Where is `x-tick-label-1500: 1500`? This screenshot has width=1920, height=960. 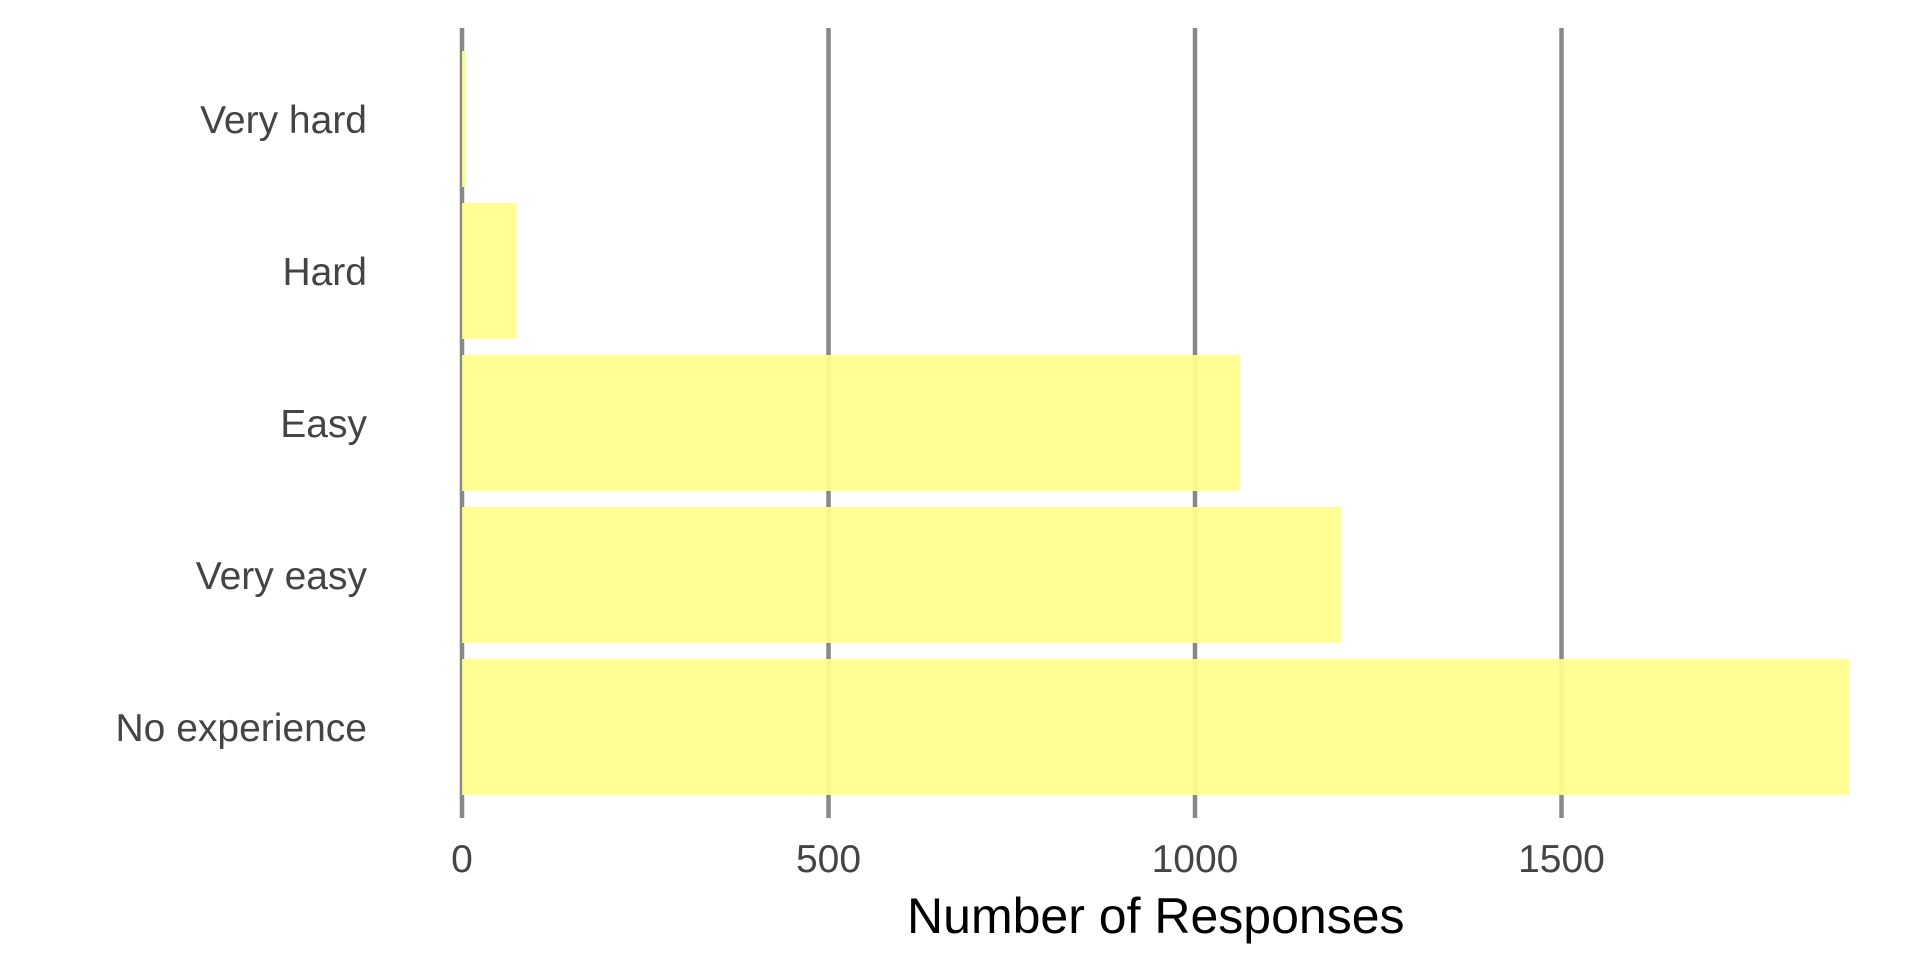
x-tick-label-1500: 1500 is located at coordinates (1561, 859).